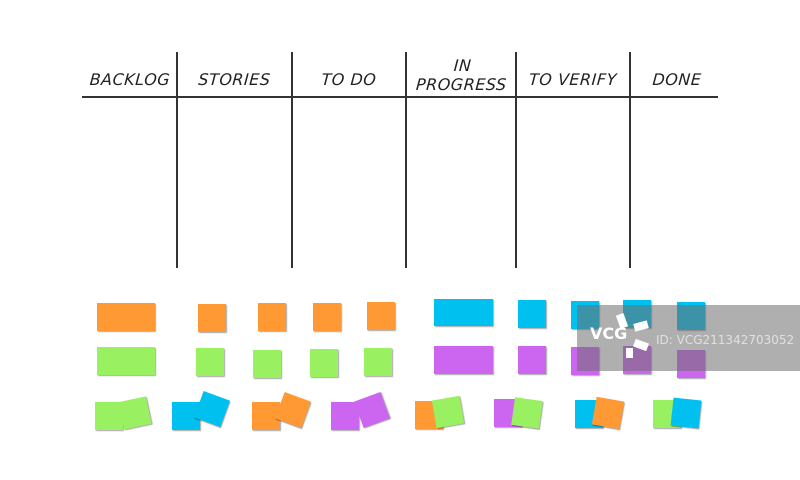 This screenshot has height=480, width=800. I want to click on column-header-done: DONE, so click(677, 79).